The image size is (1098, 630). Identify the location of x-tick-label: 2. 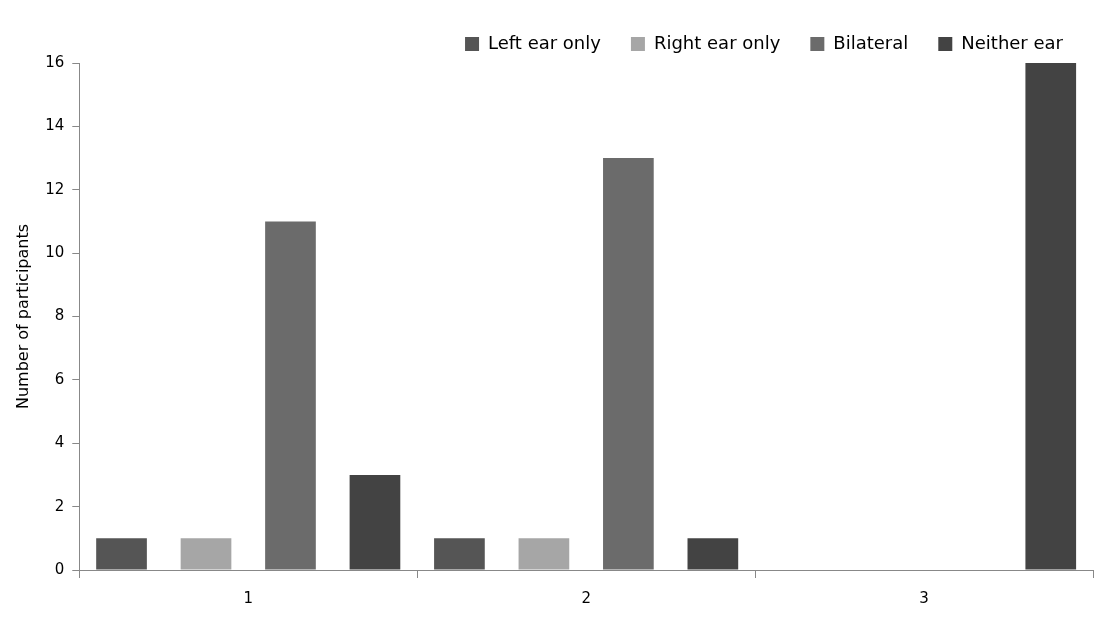
(586, 597).